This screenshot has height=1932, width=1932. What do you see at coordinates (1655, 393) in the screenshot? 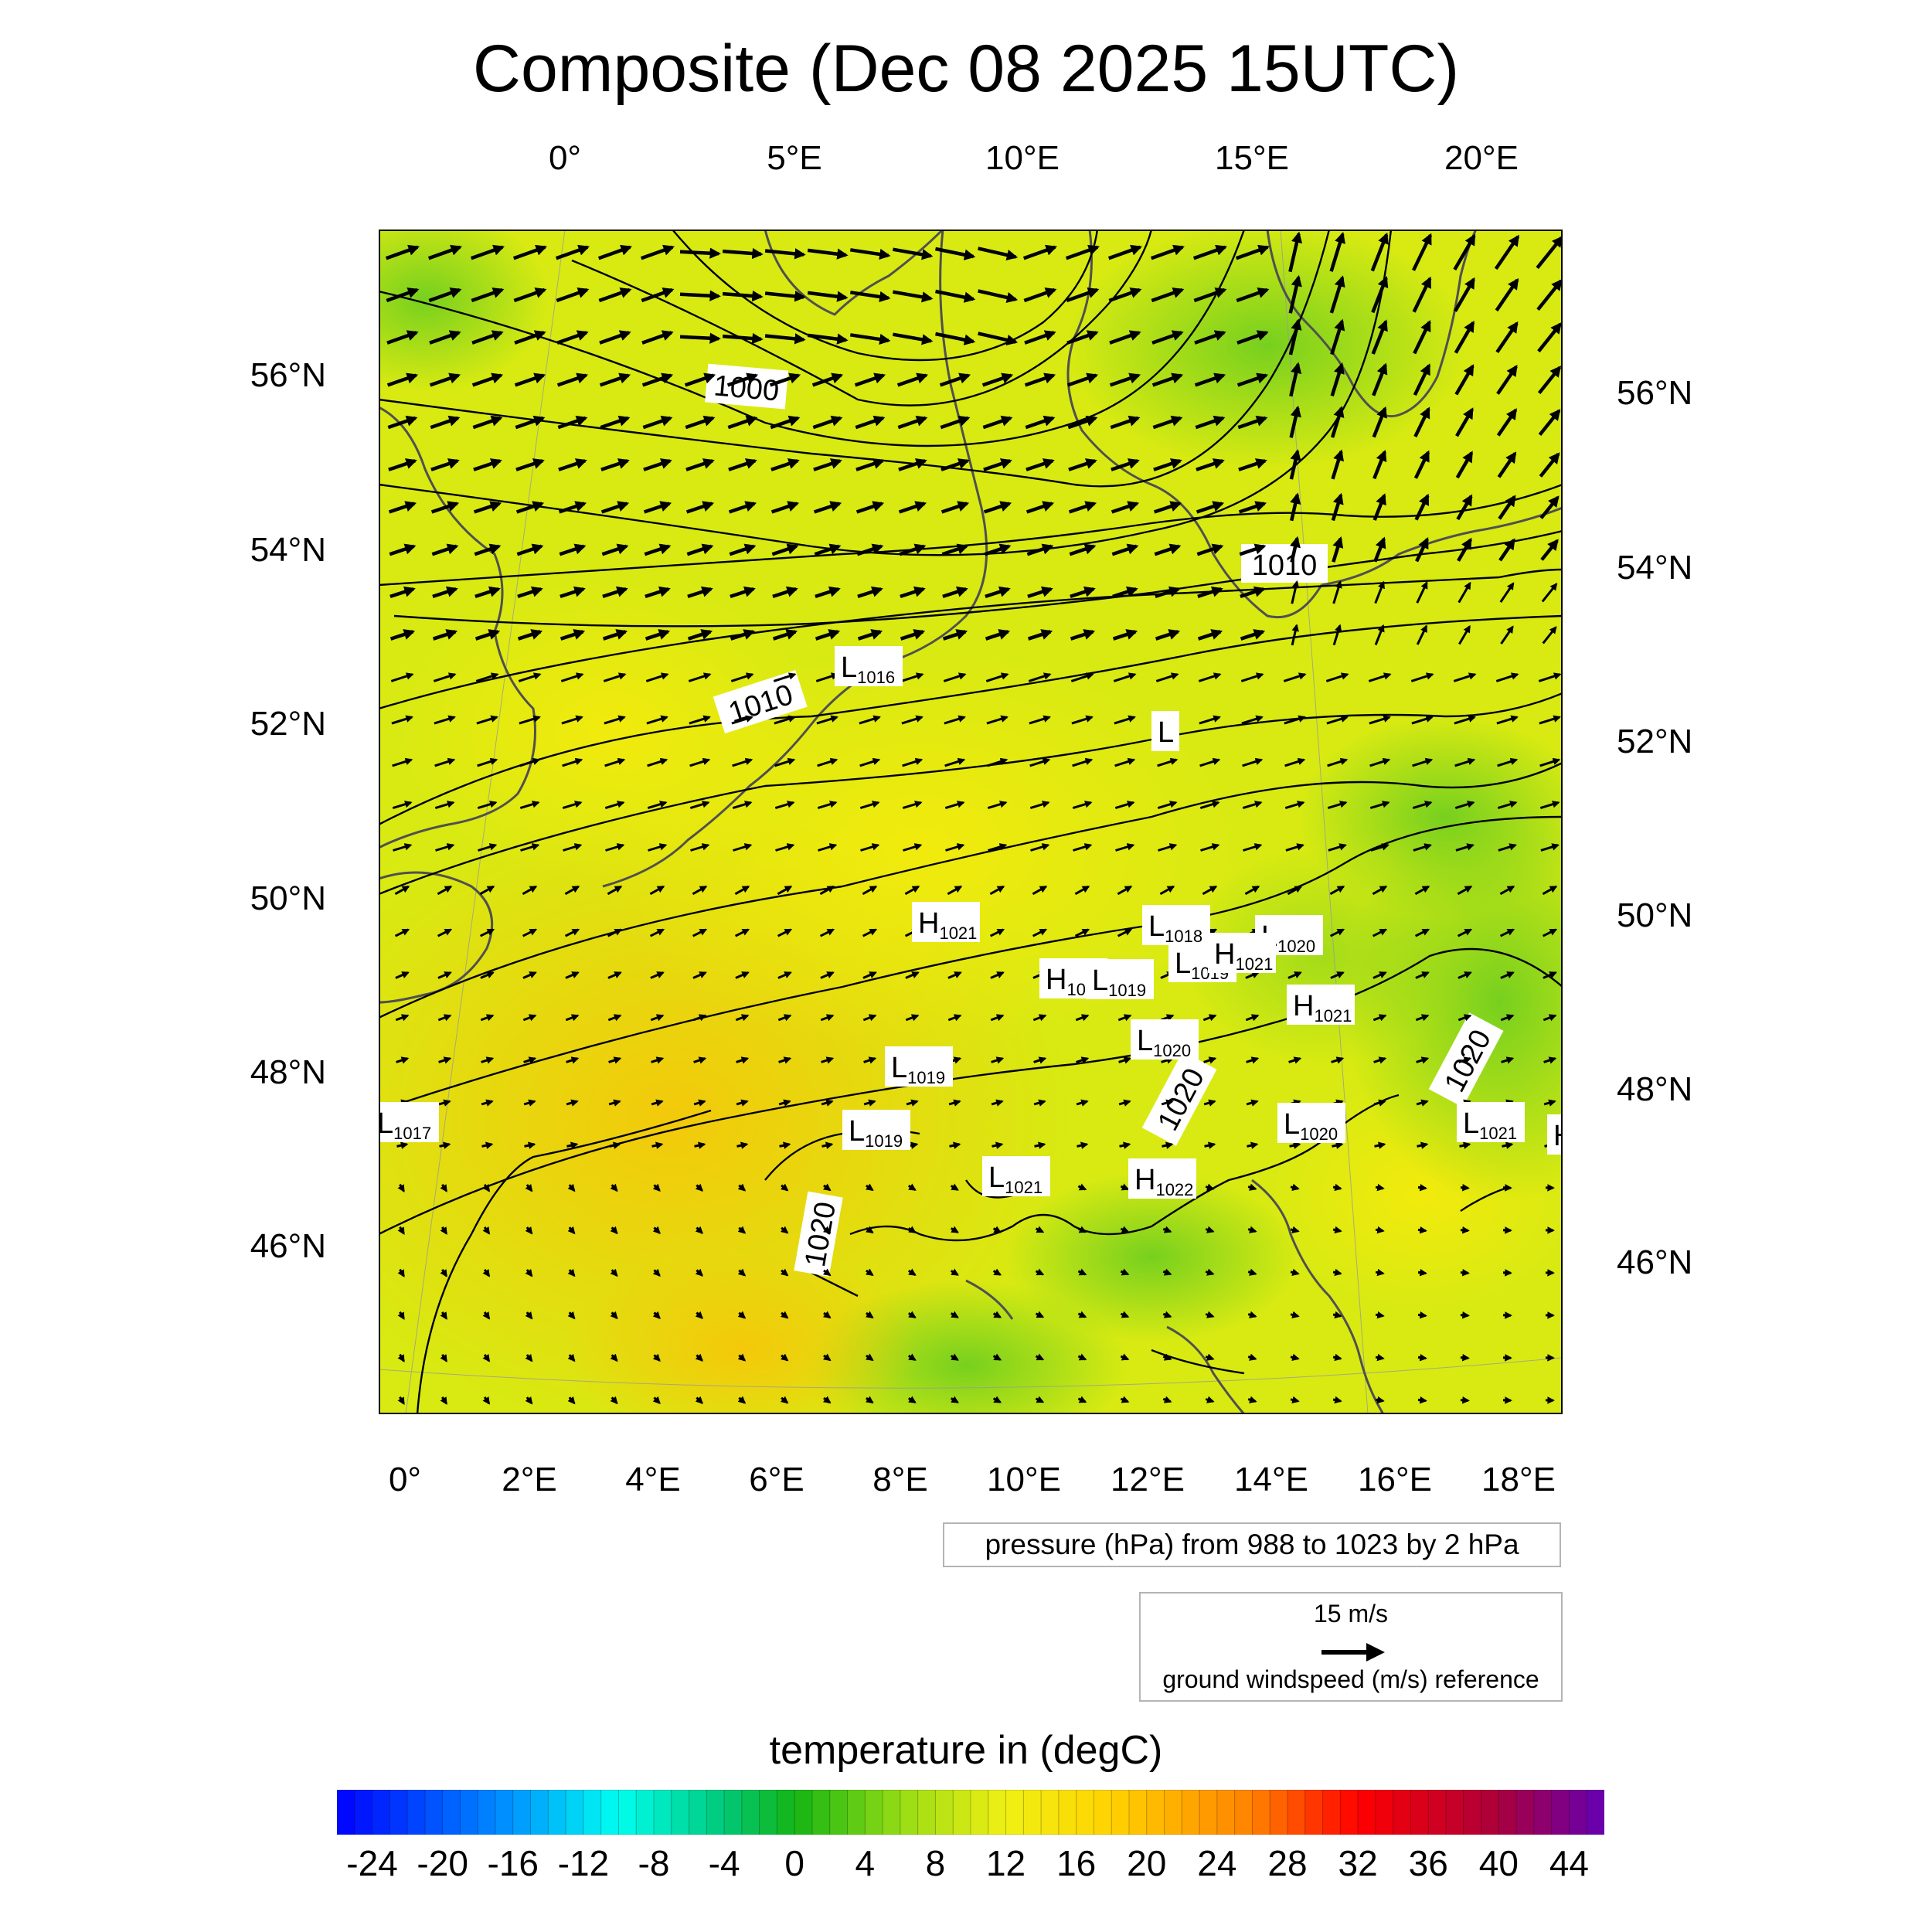
I see `right-lat-label: 56°N` at bounding box center [1655, 393].